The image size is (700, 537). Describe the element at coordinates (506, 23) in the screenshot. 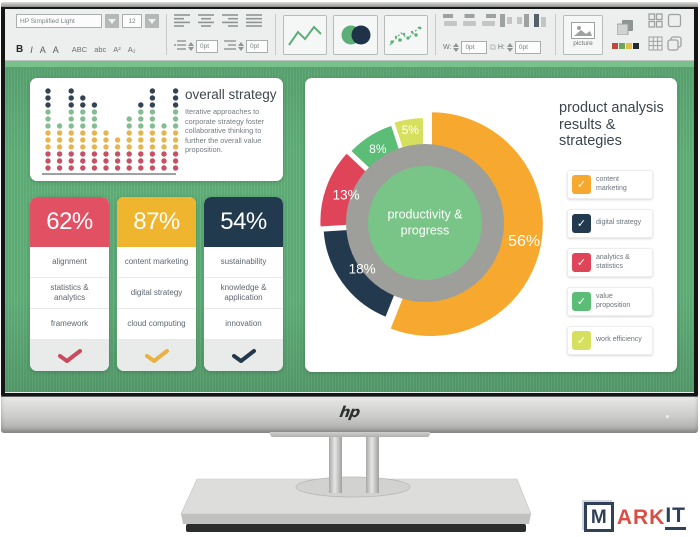

I see `align-objects-left-icon` at that location.